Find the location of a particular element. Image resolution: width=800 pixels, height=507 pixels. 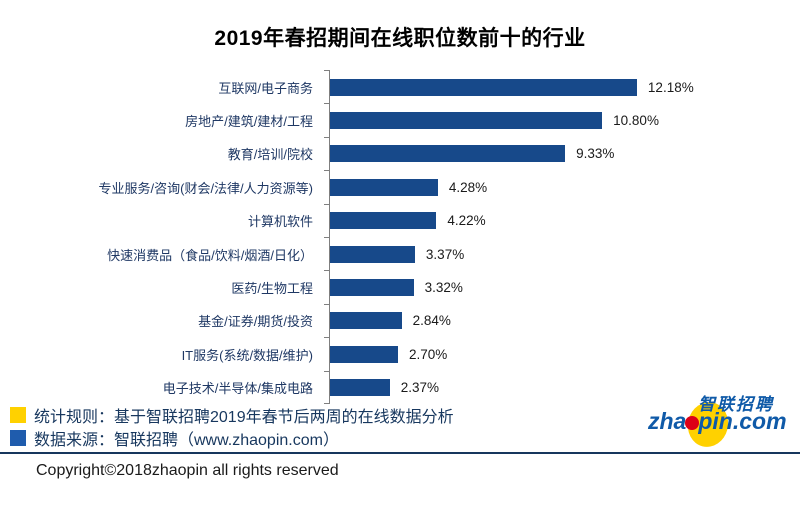

chart-row: 快速消费品（食品/饮料/烟酒/日化） 3.37% is located at coordinates (400, 254).